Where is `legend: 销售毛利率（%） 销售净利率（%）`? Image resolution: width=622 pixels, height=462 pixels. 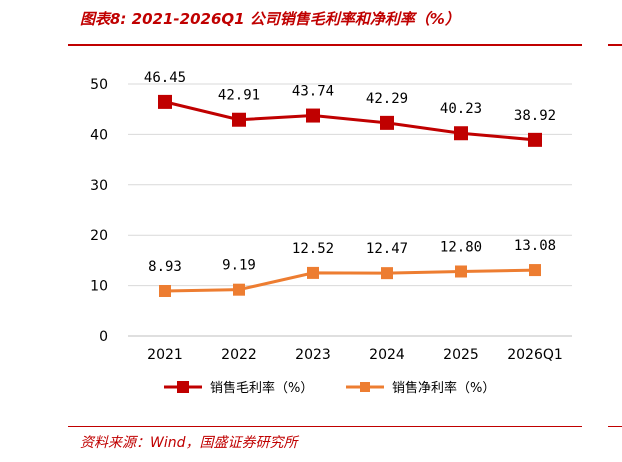
legend: 销售毛利率（%） 销售净利率（%） is located at coordinates (329, 388).